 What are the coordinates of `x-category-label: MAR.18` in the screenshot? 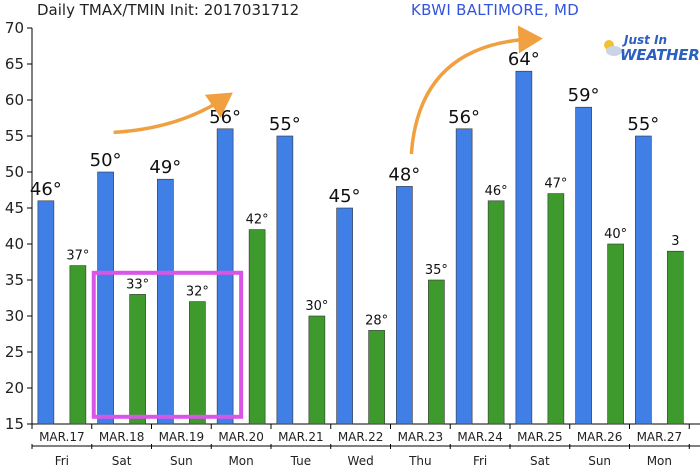 It's located at (122, 437).